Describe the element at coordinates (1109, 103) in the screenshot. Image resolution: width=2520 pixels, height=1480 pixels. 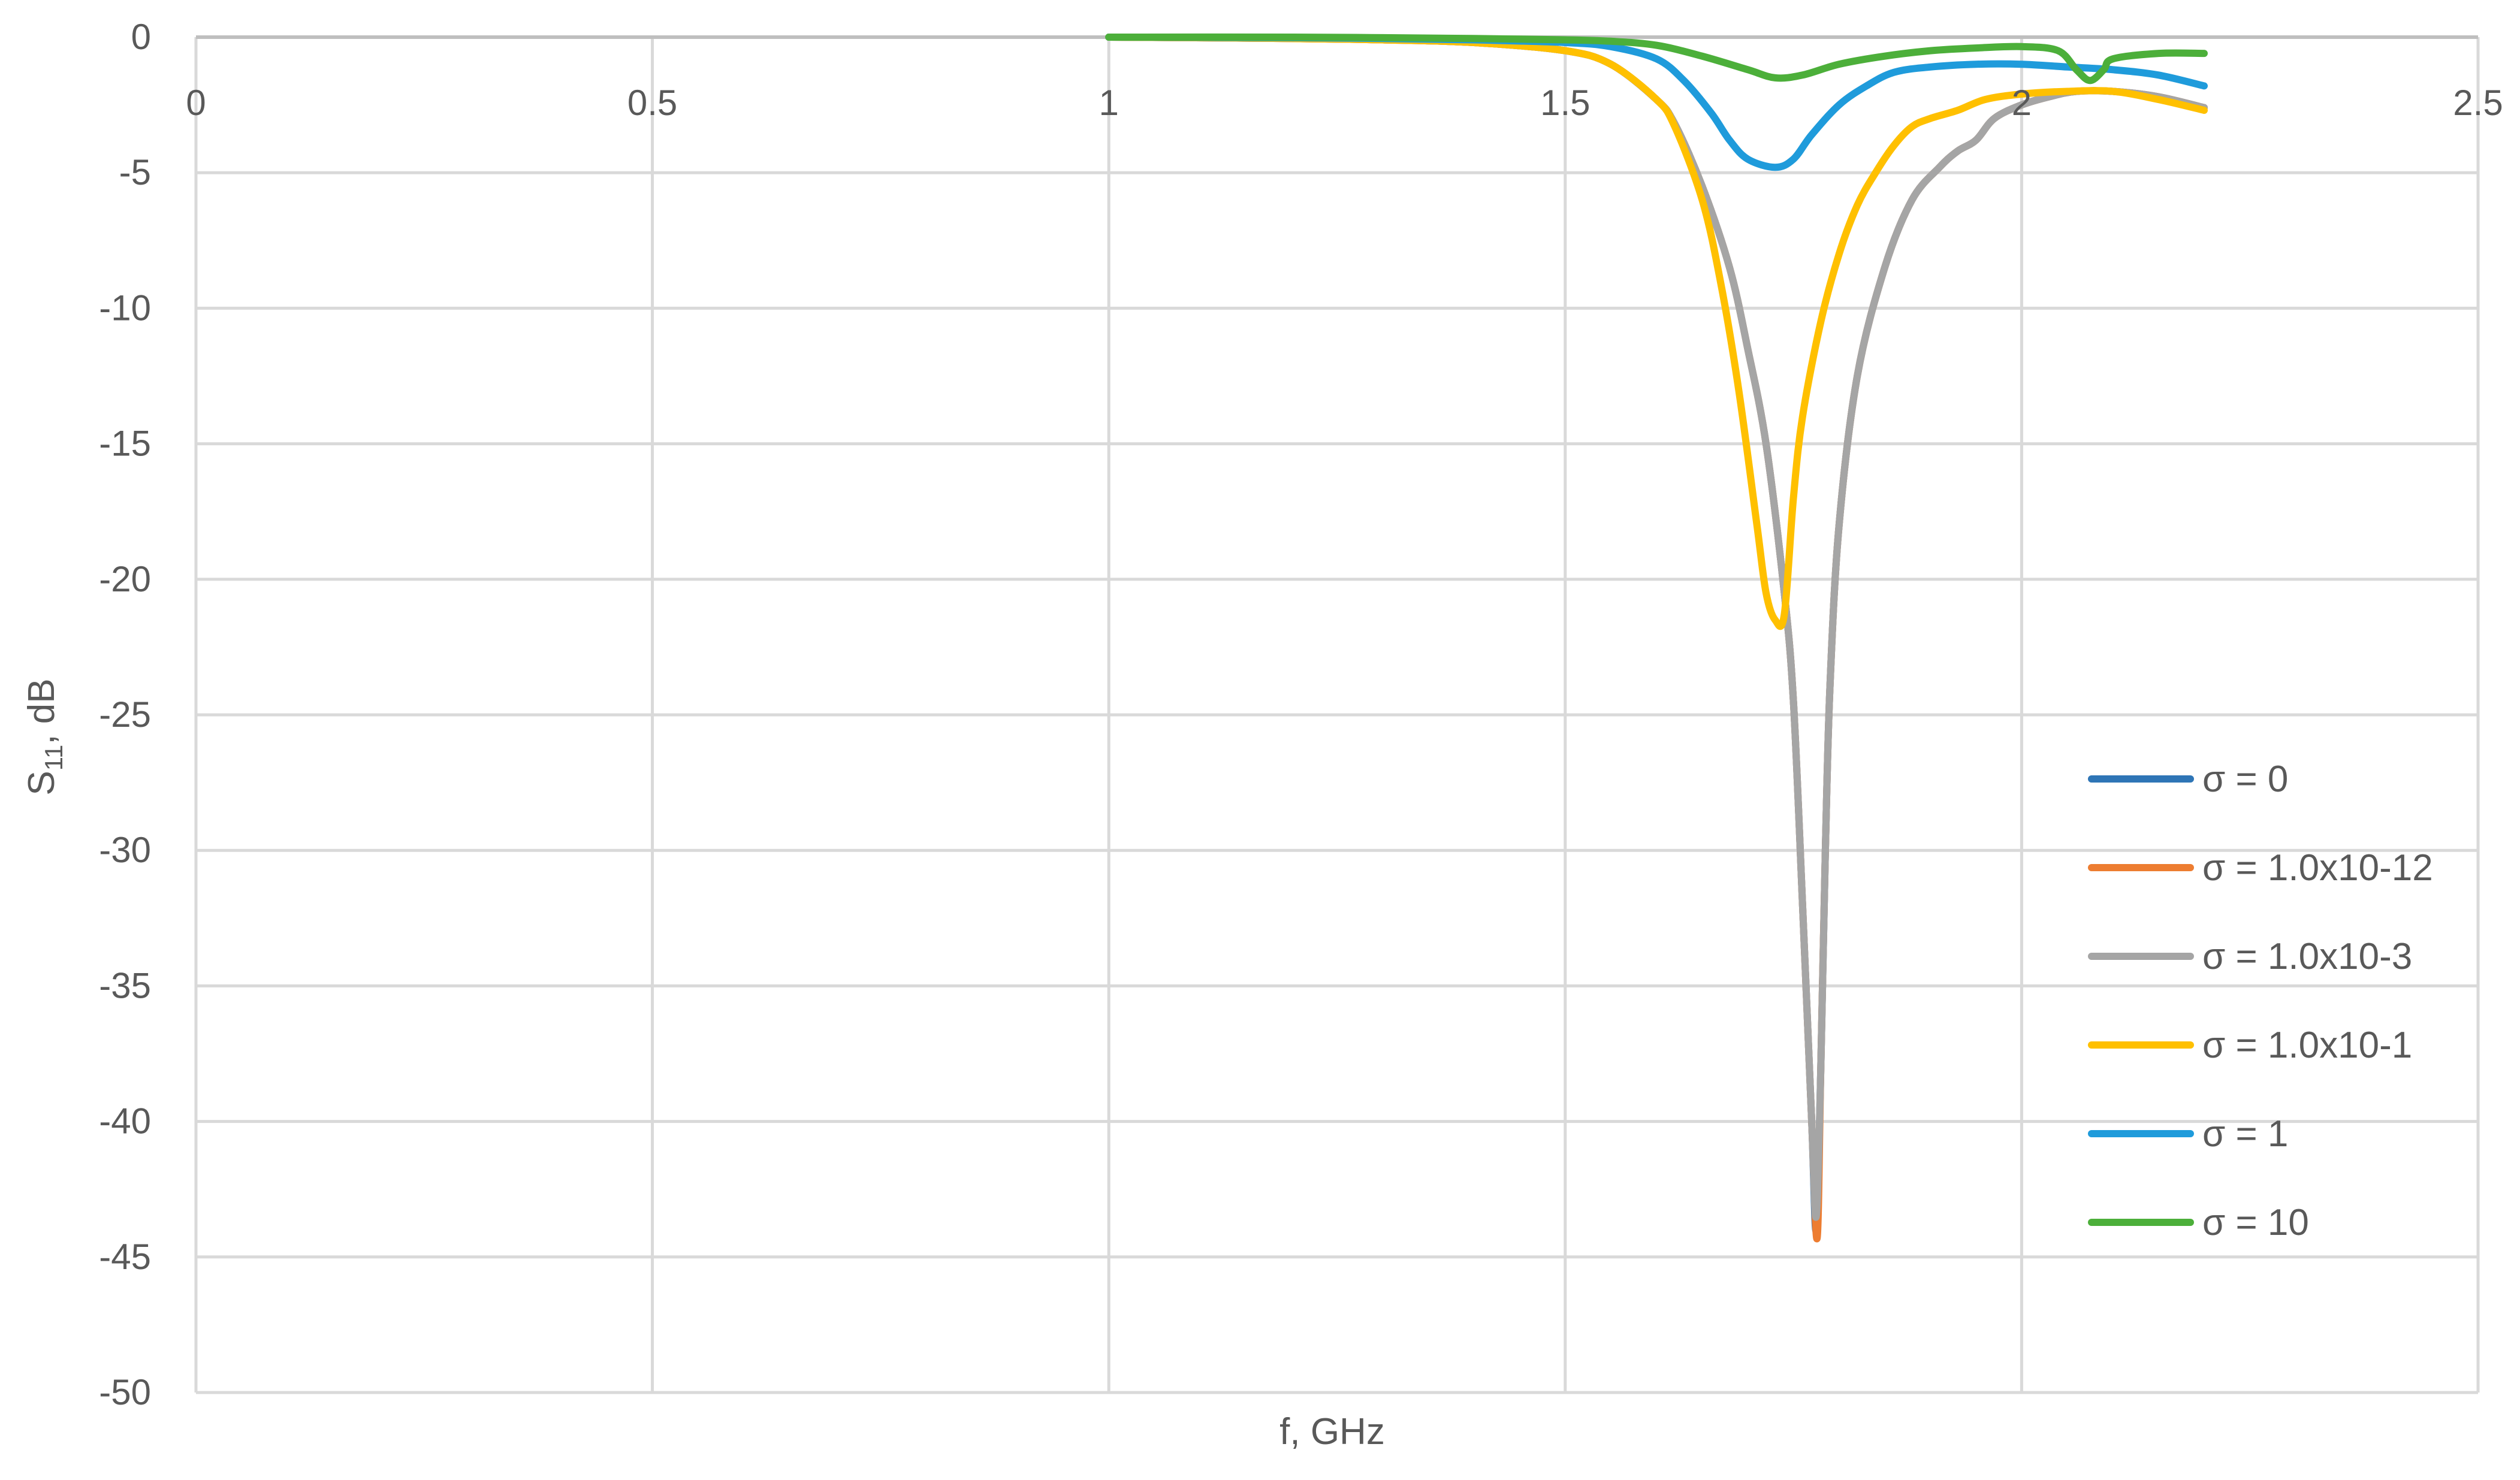
I see `x-tick-label: 1` at that location.